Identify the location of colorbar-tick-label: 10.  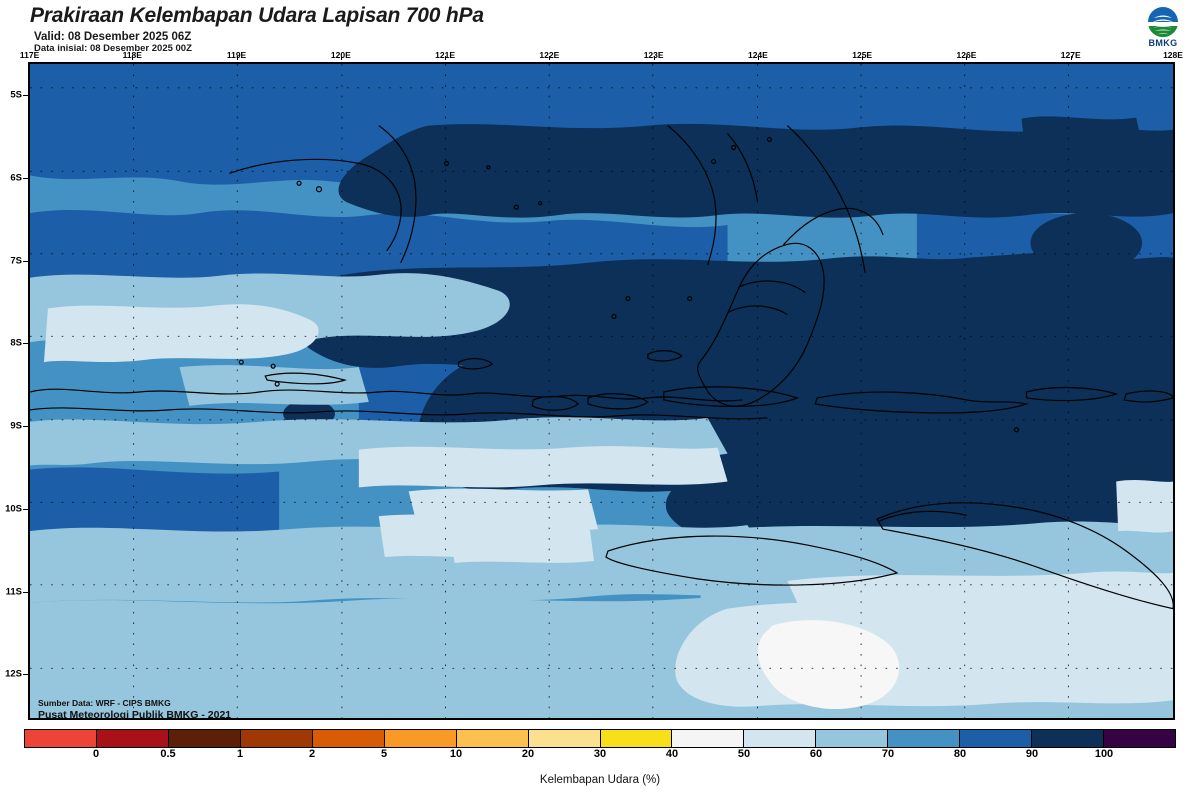
(456, 754).